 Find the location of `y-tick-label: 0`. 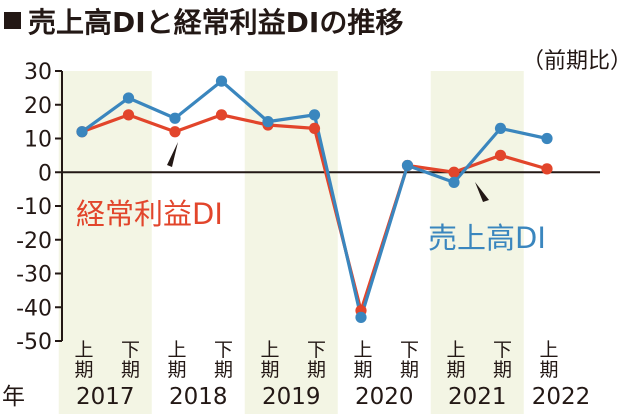

y-tick-label: 0 is located at coordinates (45, 173).